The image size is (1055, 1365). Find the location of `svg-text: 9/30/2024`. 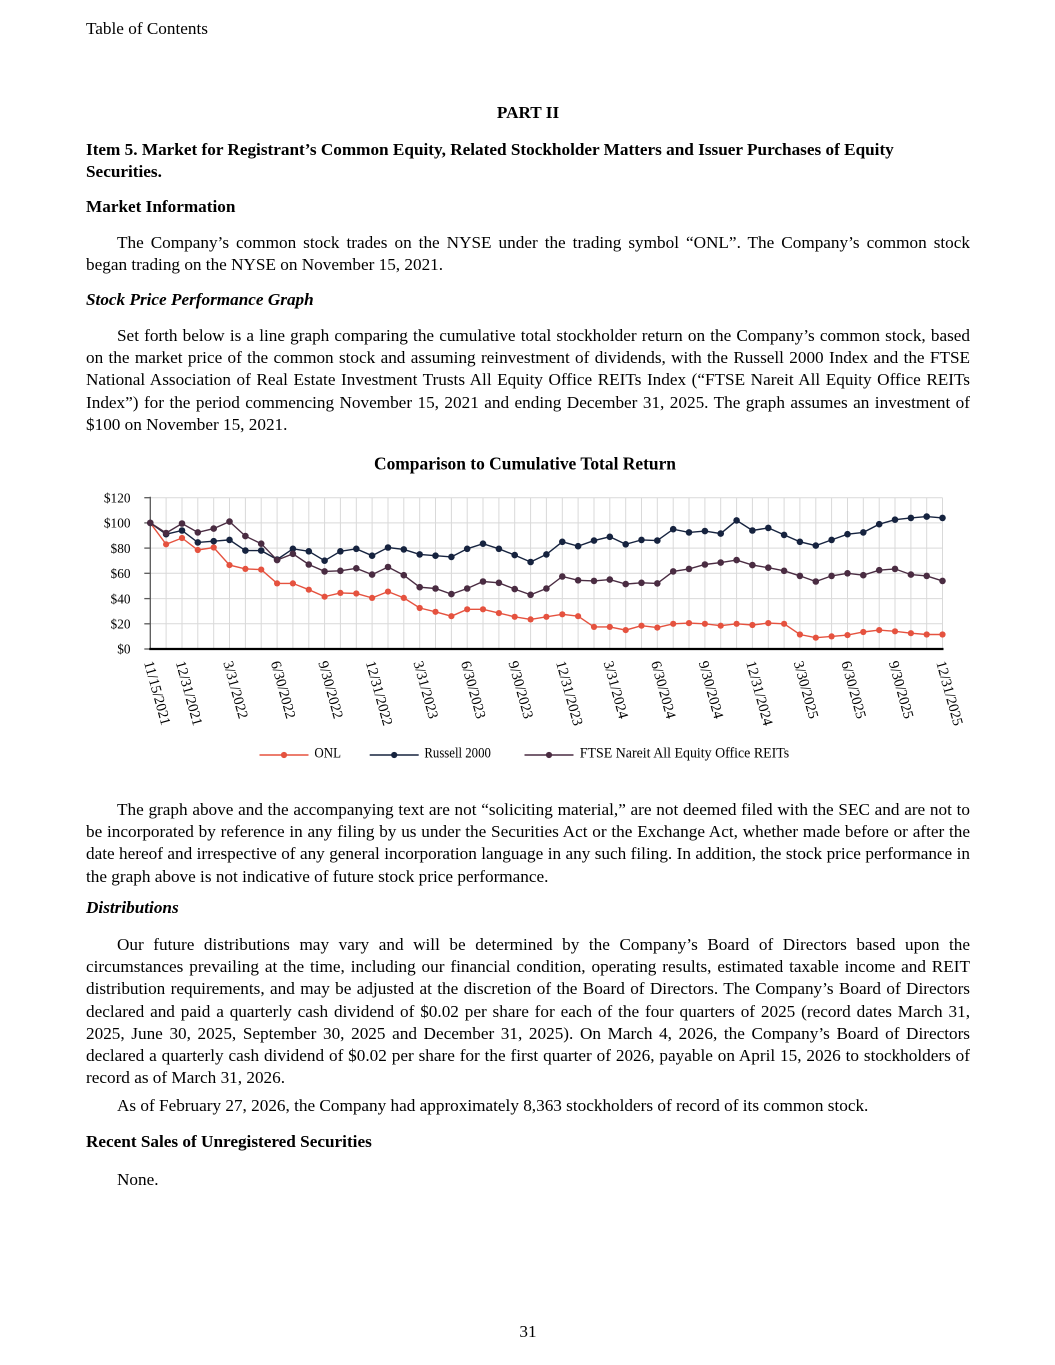

svg-text: 9/30/2024 is located at coordinates (710, 690).